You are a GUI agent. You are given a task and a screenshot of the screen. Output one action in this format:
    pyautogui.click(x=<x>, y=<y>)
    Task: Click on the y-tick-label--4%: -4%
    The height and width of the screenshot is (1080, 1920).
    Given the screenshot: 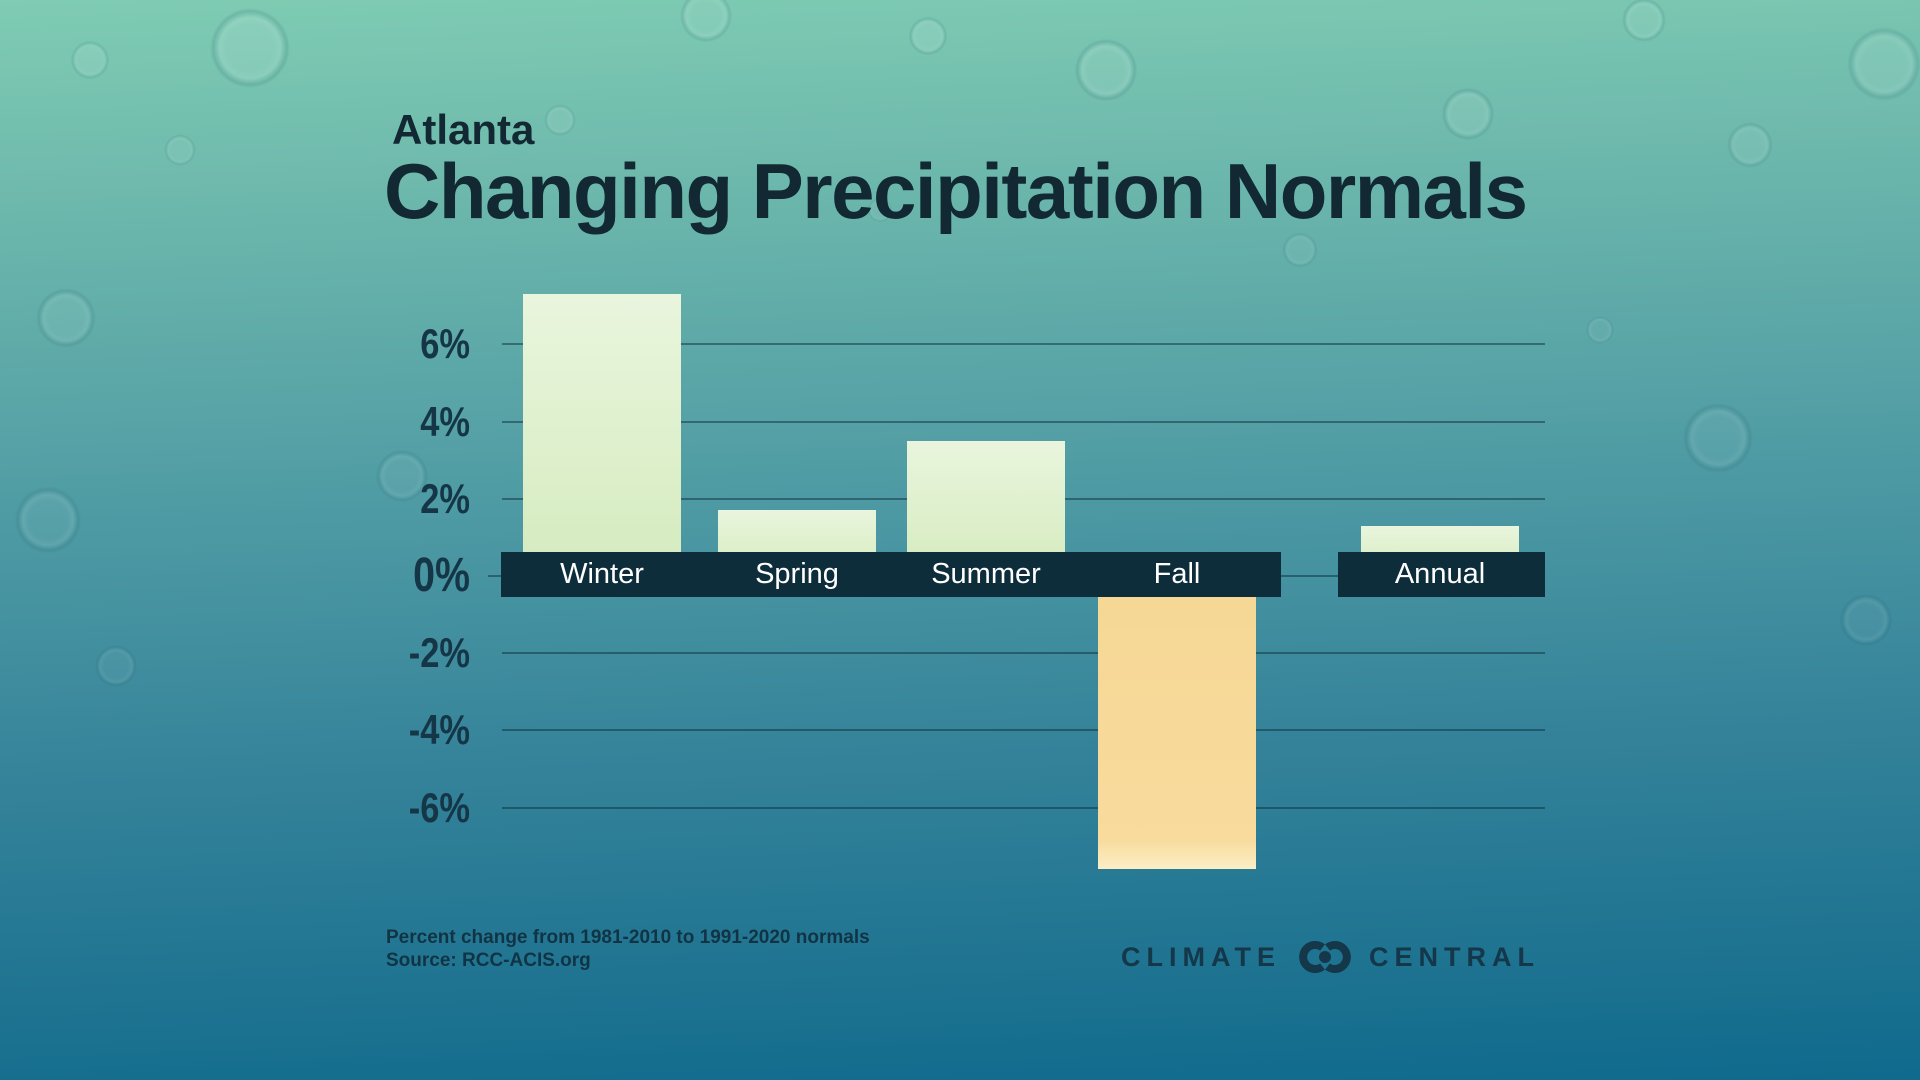 What is the action you would take?
    pyautogui.click(x=439, y=730)
    